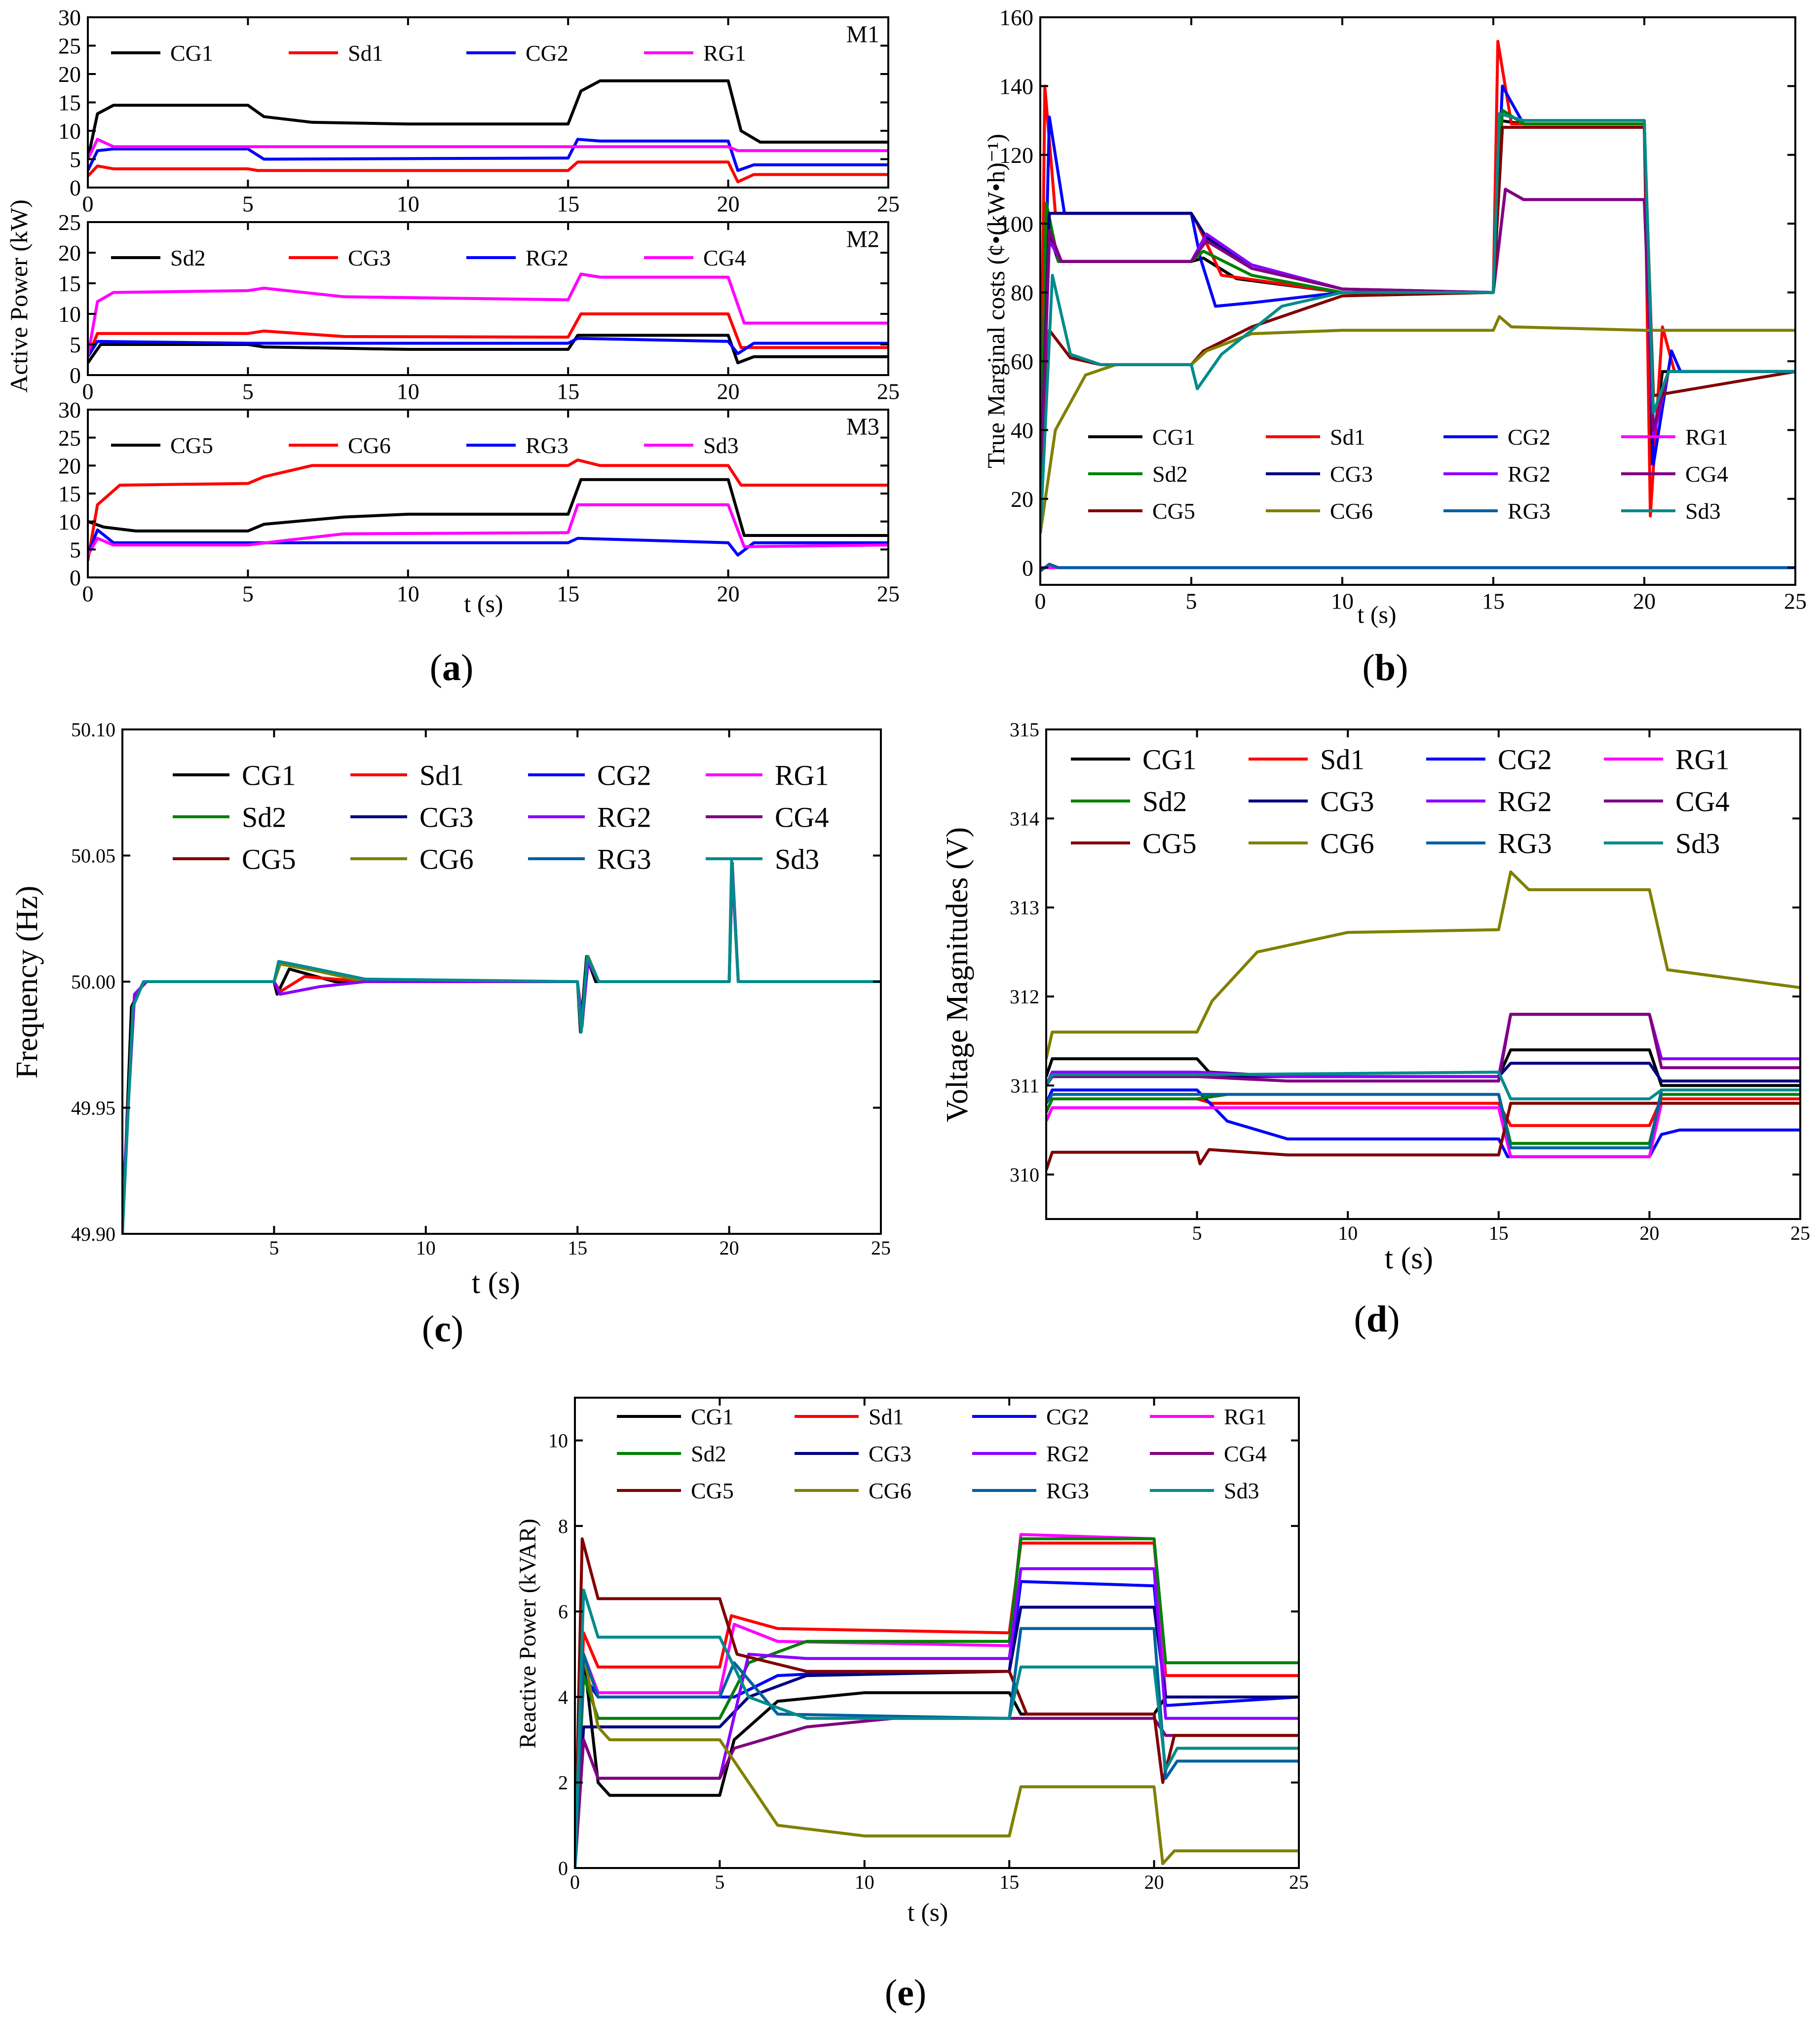 The width and height of the screenshot is (1820, 2022). I want to click on y-tick-label: 4, so click(563, 1697).